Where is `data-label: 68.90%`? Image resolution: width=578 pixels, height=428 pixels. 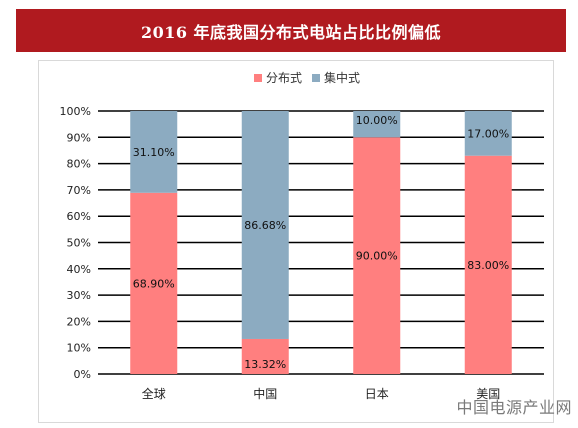
data-label: 68.90% is located at coordinates (154, 283).